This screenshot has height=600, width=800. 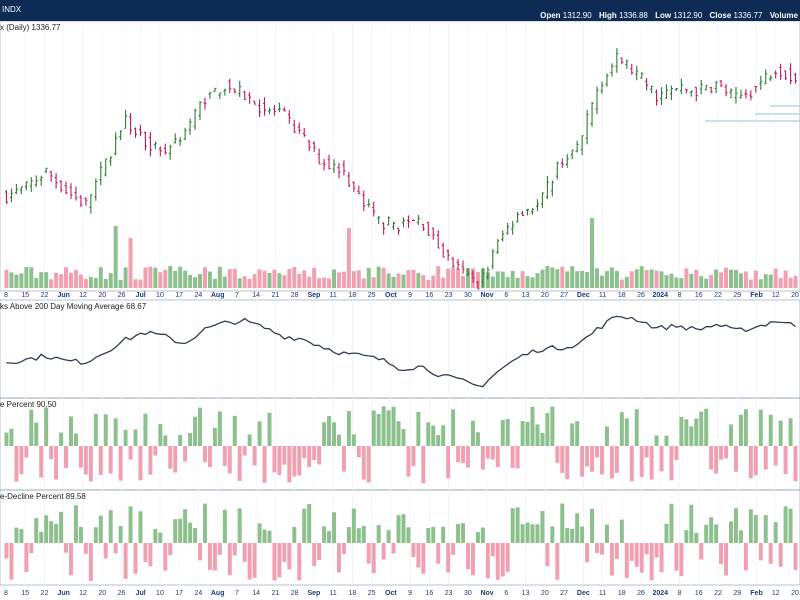 What do you see at coordinates (607, 15) in the screenshot?
I see `high-label: High` at bounding box center [607, 15].